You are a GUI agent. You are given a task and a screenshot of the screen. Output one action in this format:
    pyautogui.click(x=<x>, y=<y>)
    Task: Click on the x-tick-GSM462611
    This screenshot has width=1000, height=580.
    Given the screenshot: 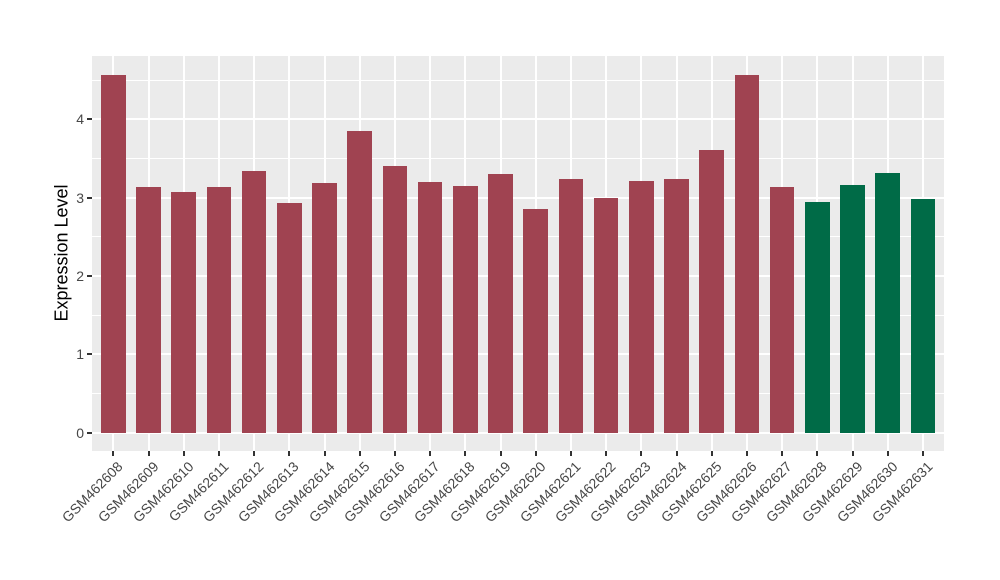 What is the action you would take?
    pyautogui.click(x=218, y=453)
    